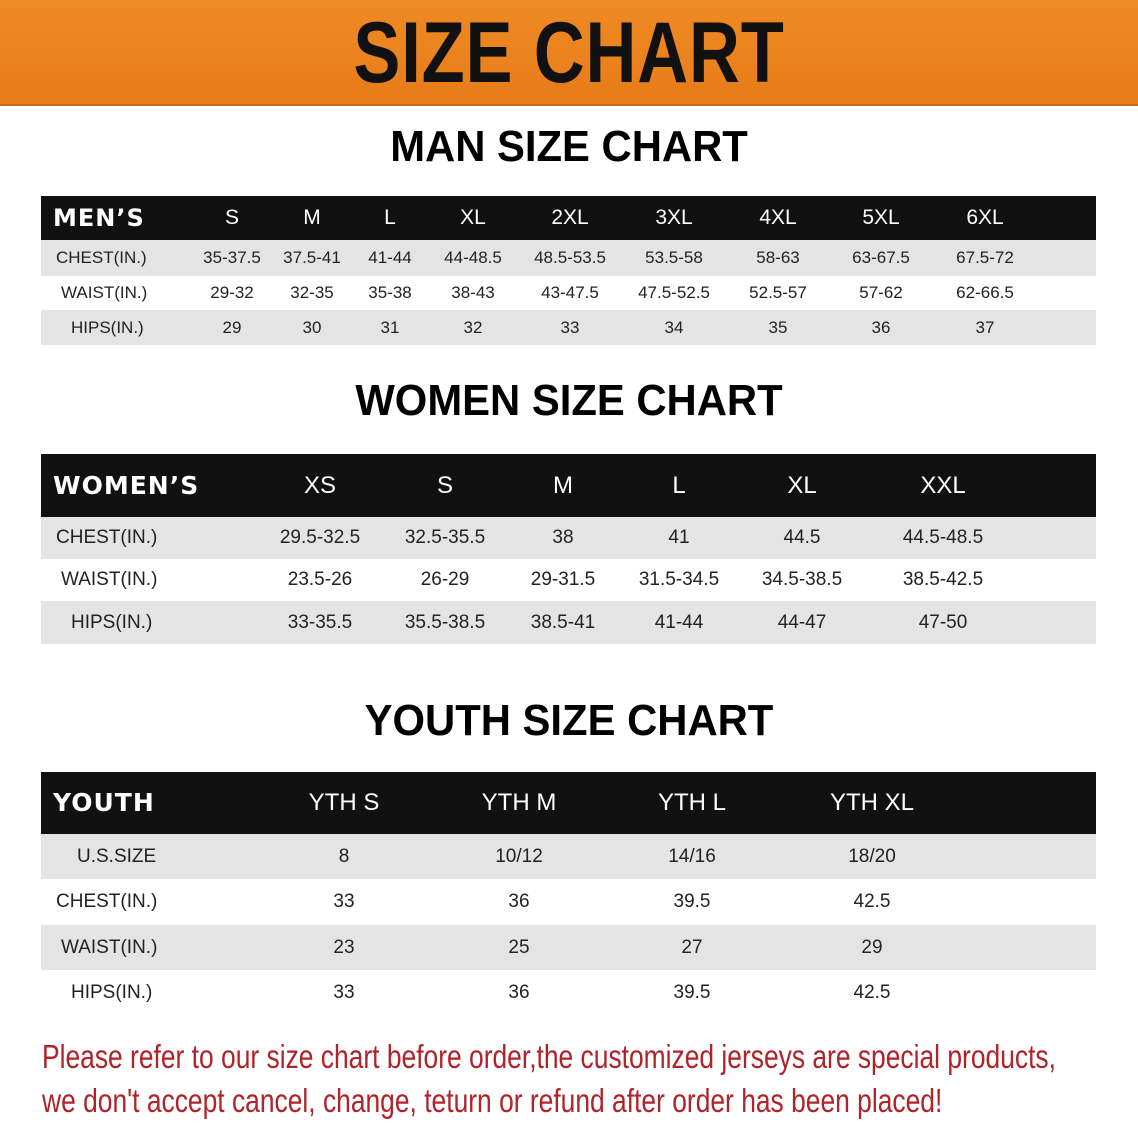  I want to click on table-header-label: YOUTH, so click(104, 802).